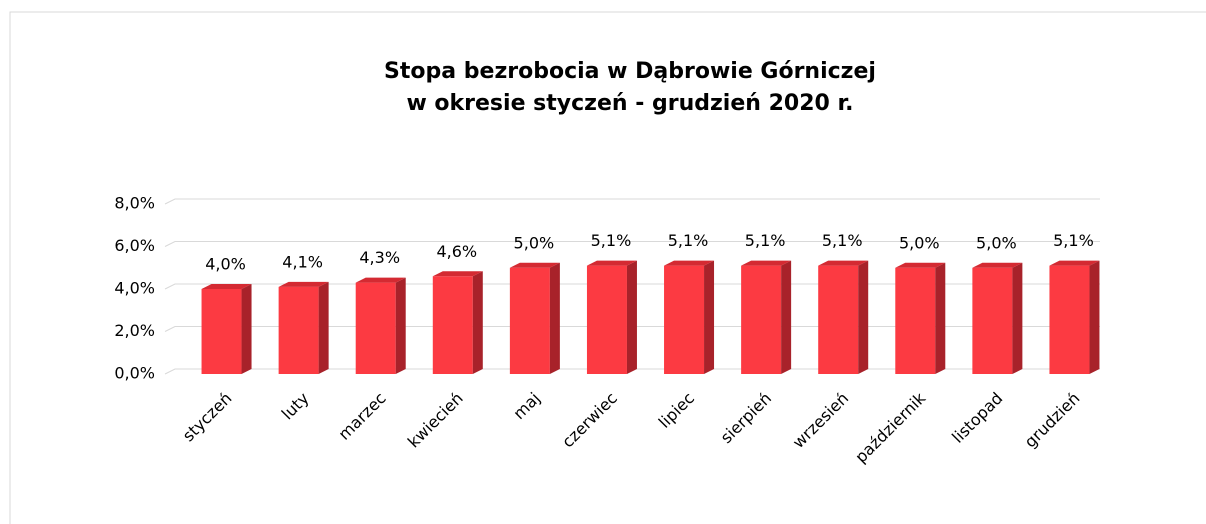  What do you see at coordinates (134, 245) in the screenshot?
I see `y-tick-label: 6,0%` at bounding box center [134, 245].